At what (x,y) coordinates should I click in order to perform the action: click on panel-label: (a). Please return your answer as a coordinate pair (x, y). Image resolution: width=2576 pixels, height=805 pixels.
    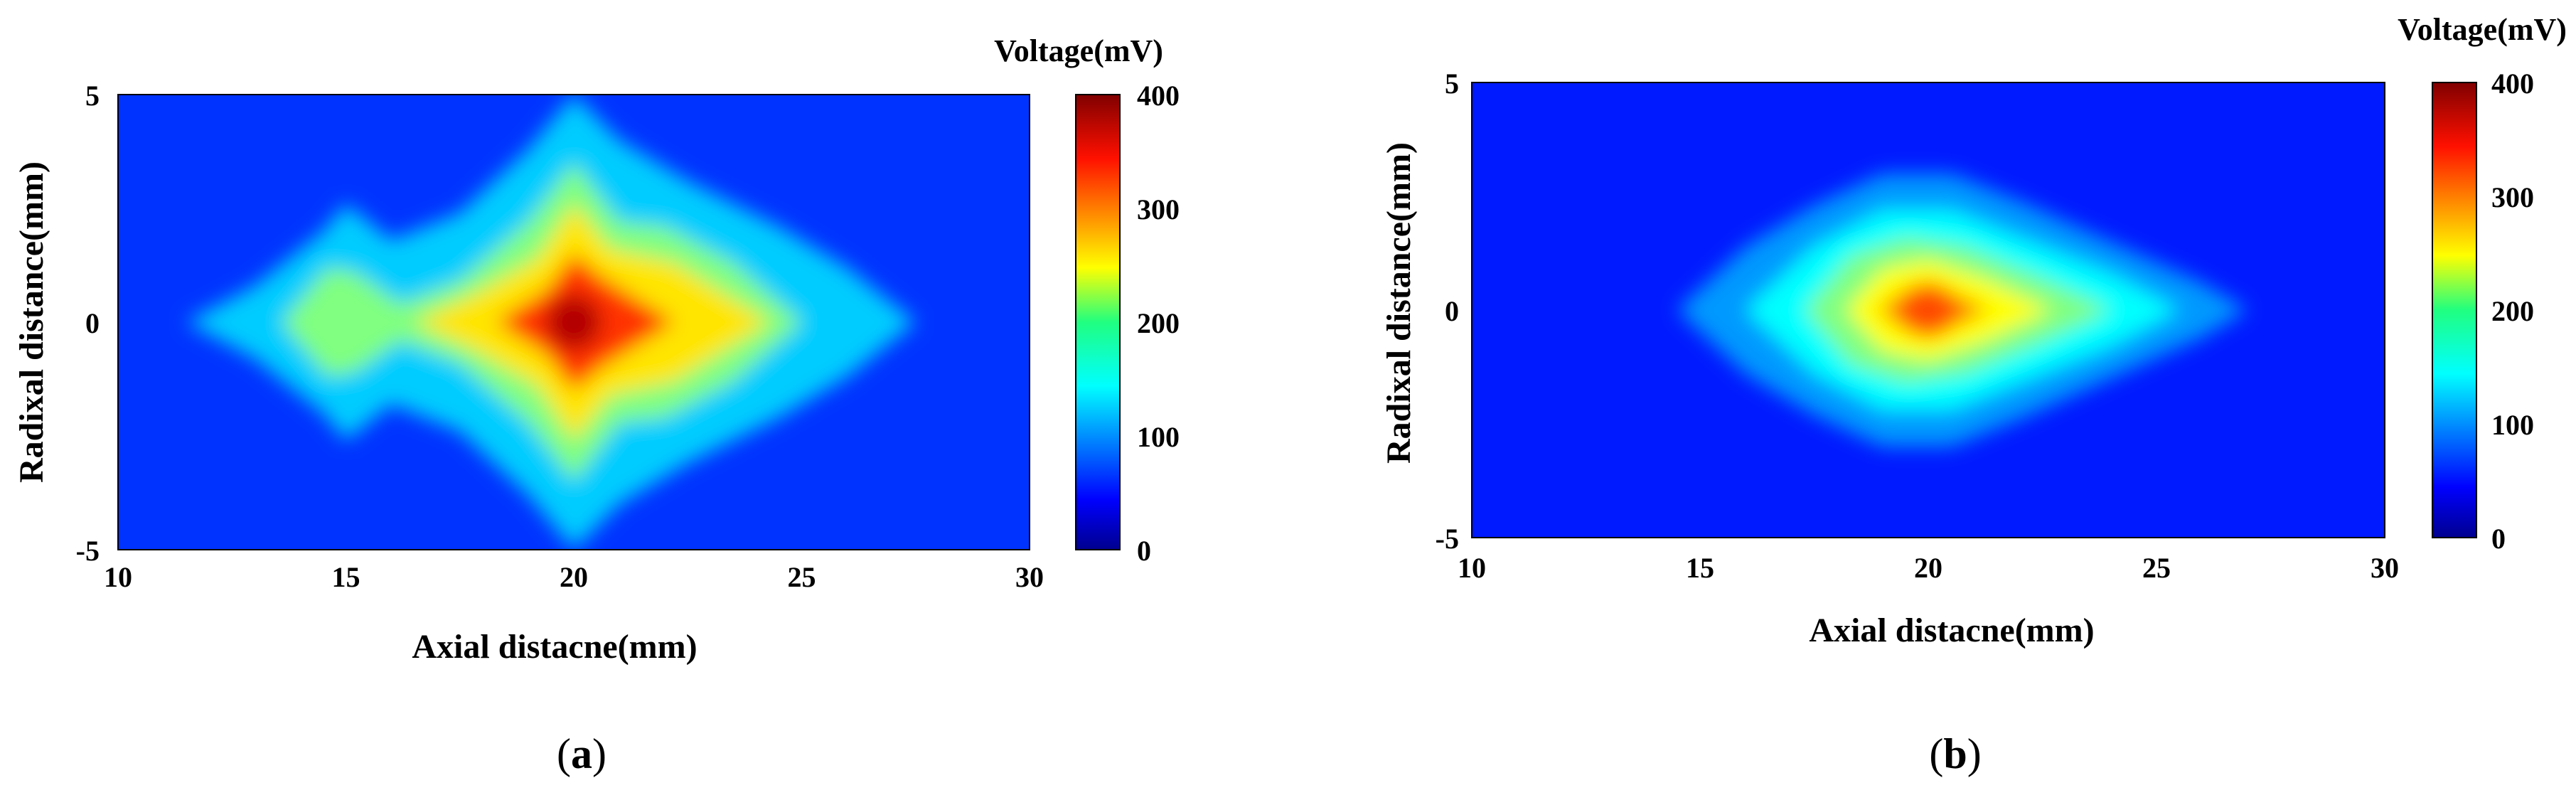
    Looking at the image, I should click on (581, 753).